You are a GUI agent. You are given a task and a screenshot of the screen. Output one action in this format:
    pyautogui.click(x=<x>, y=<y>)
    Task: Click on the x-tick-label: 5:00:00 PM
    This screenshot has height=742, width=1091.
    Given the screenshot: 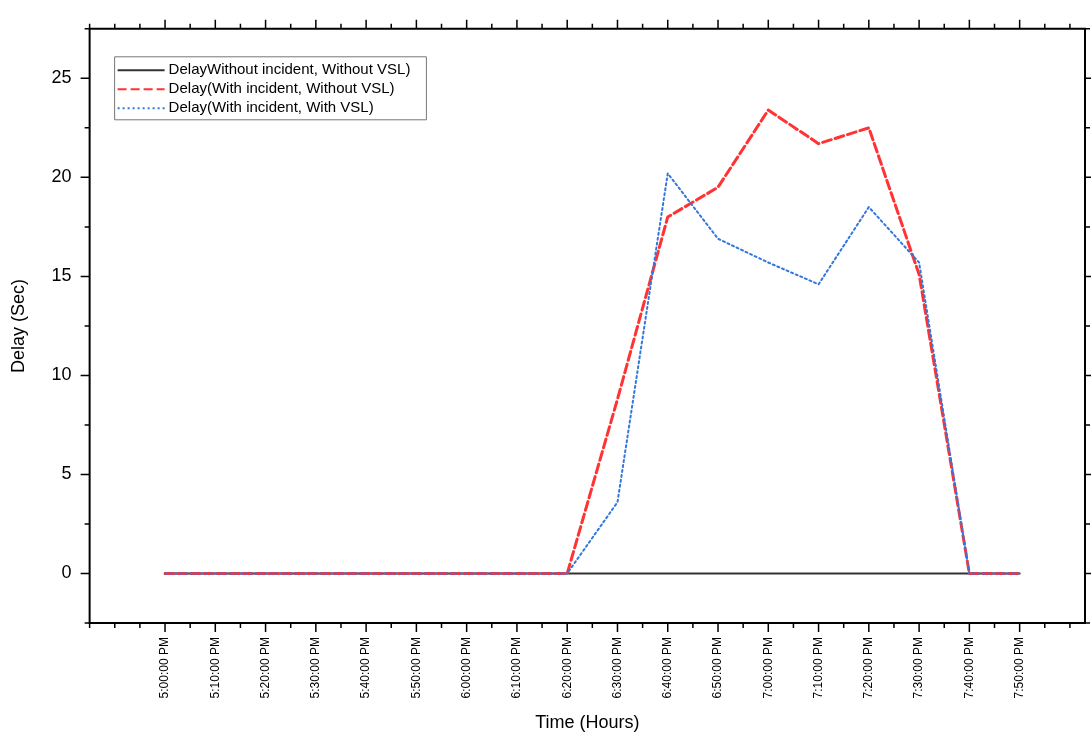 What is the action you would take?
    pyautogui.click(x=164, y=668)
    